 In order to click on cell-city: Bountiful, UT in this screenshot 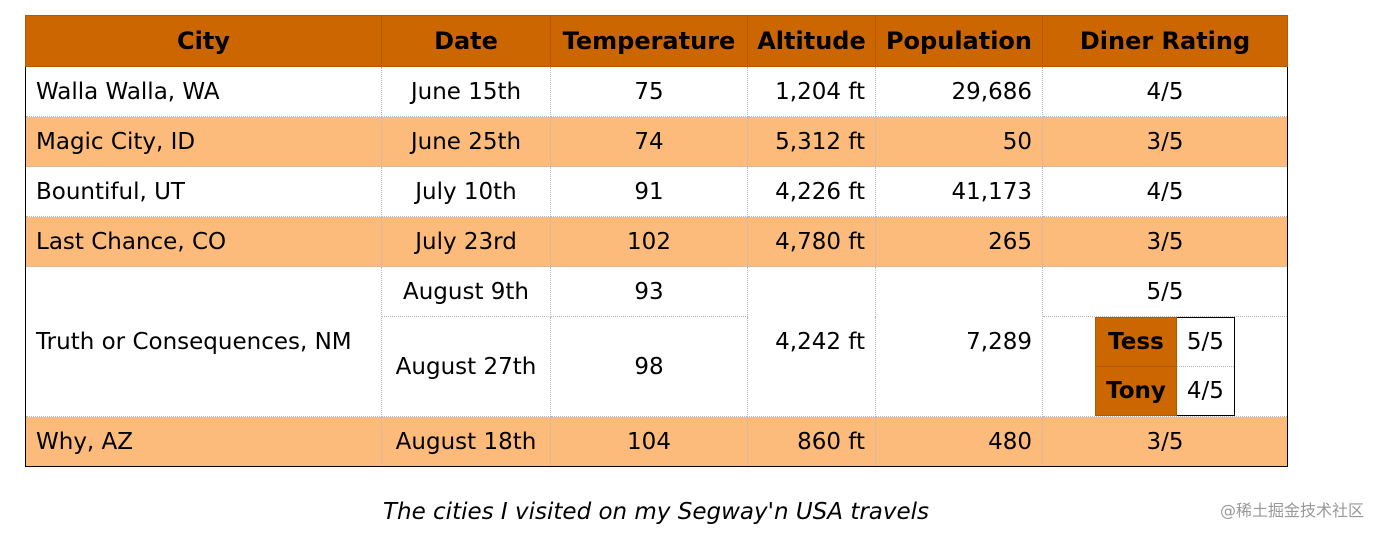, I will do `click(203, 191)`.